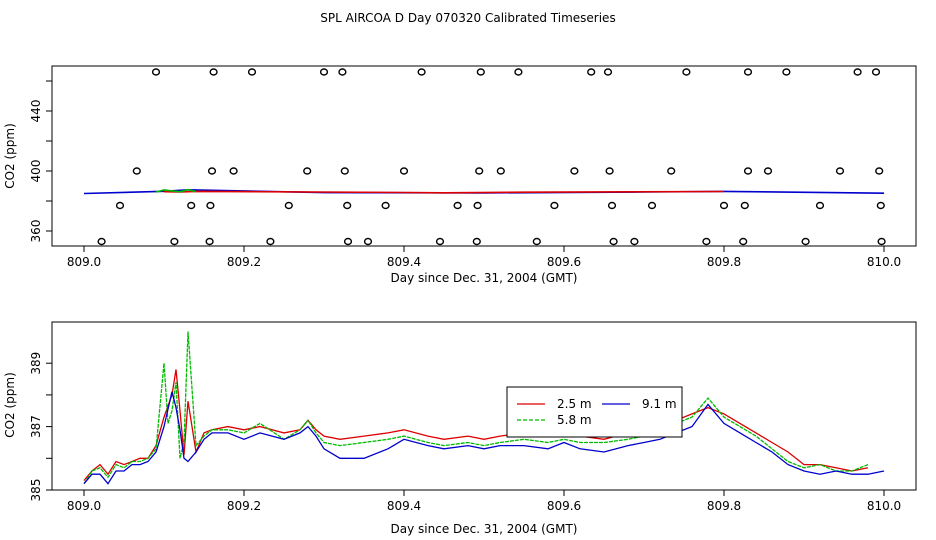 The width and height of the screenshot is (936, 540). What do you see at coordinates (36, 171) in the screenshot?
I see `y-tick-label: 400` at bounding box center [36, 171].